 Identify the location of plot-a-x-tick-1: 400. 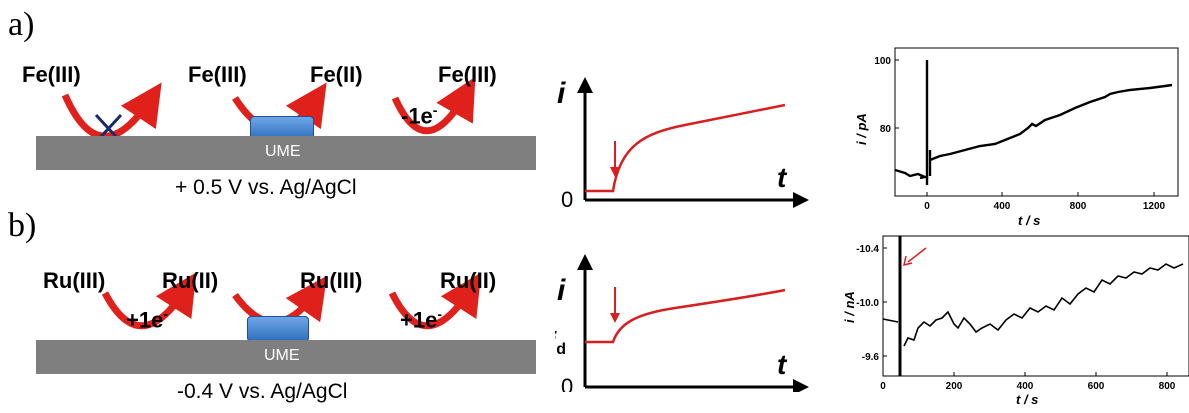
(1002, 206).